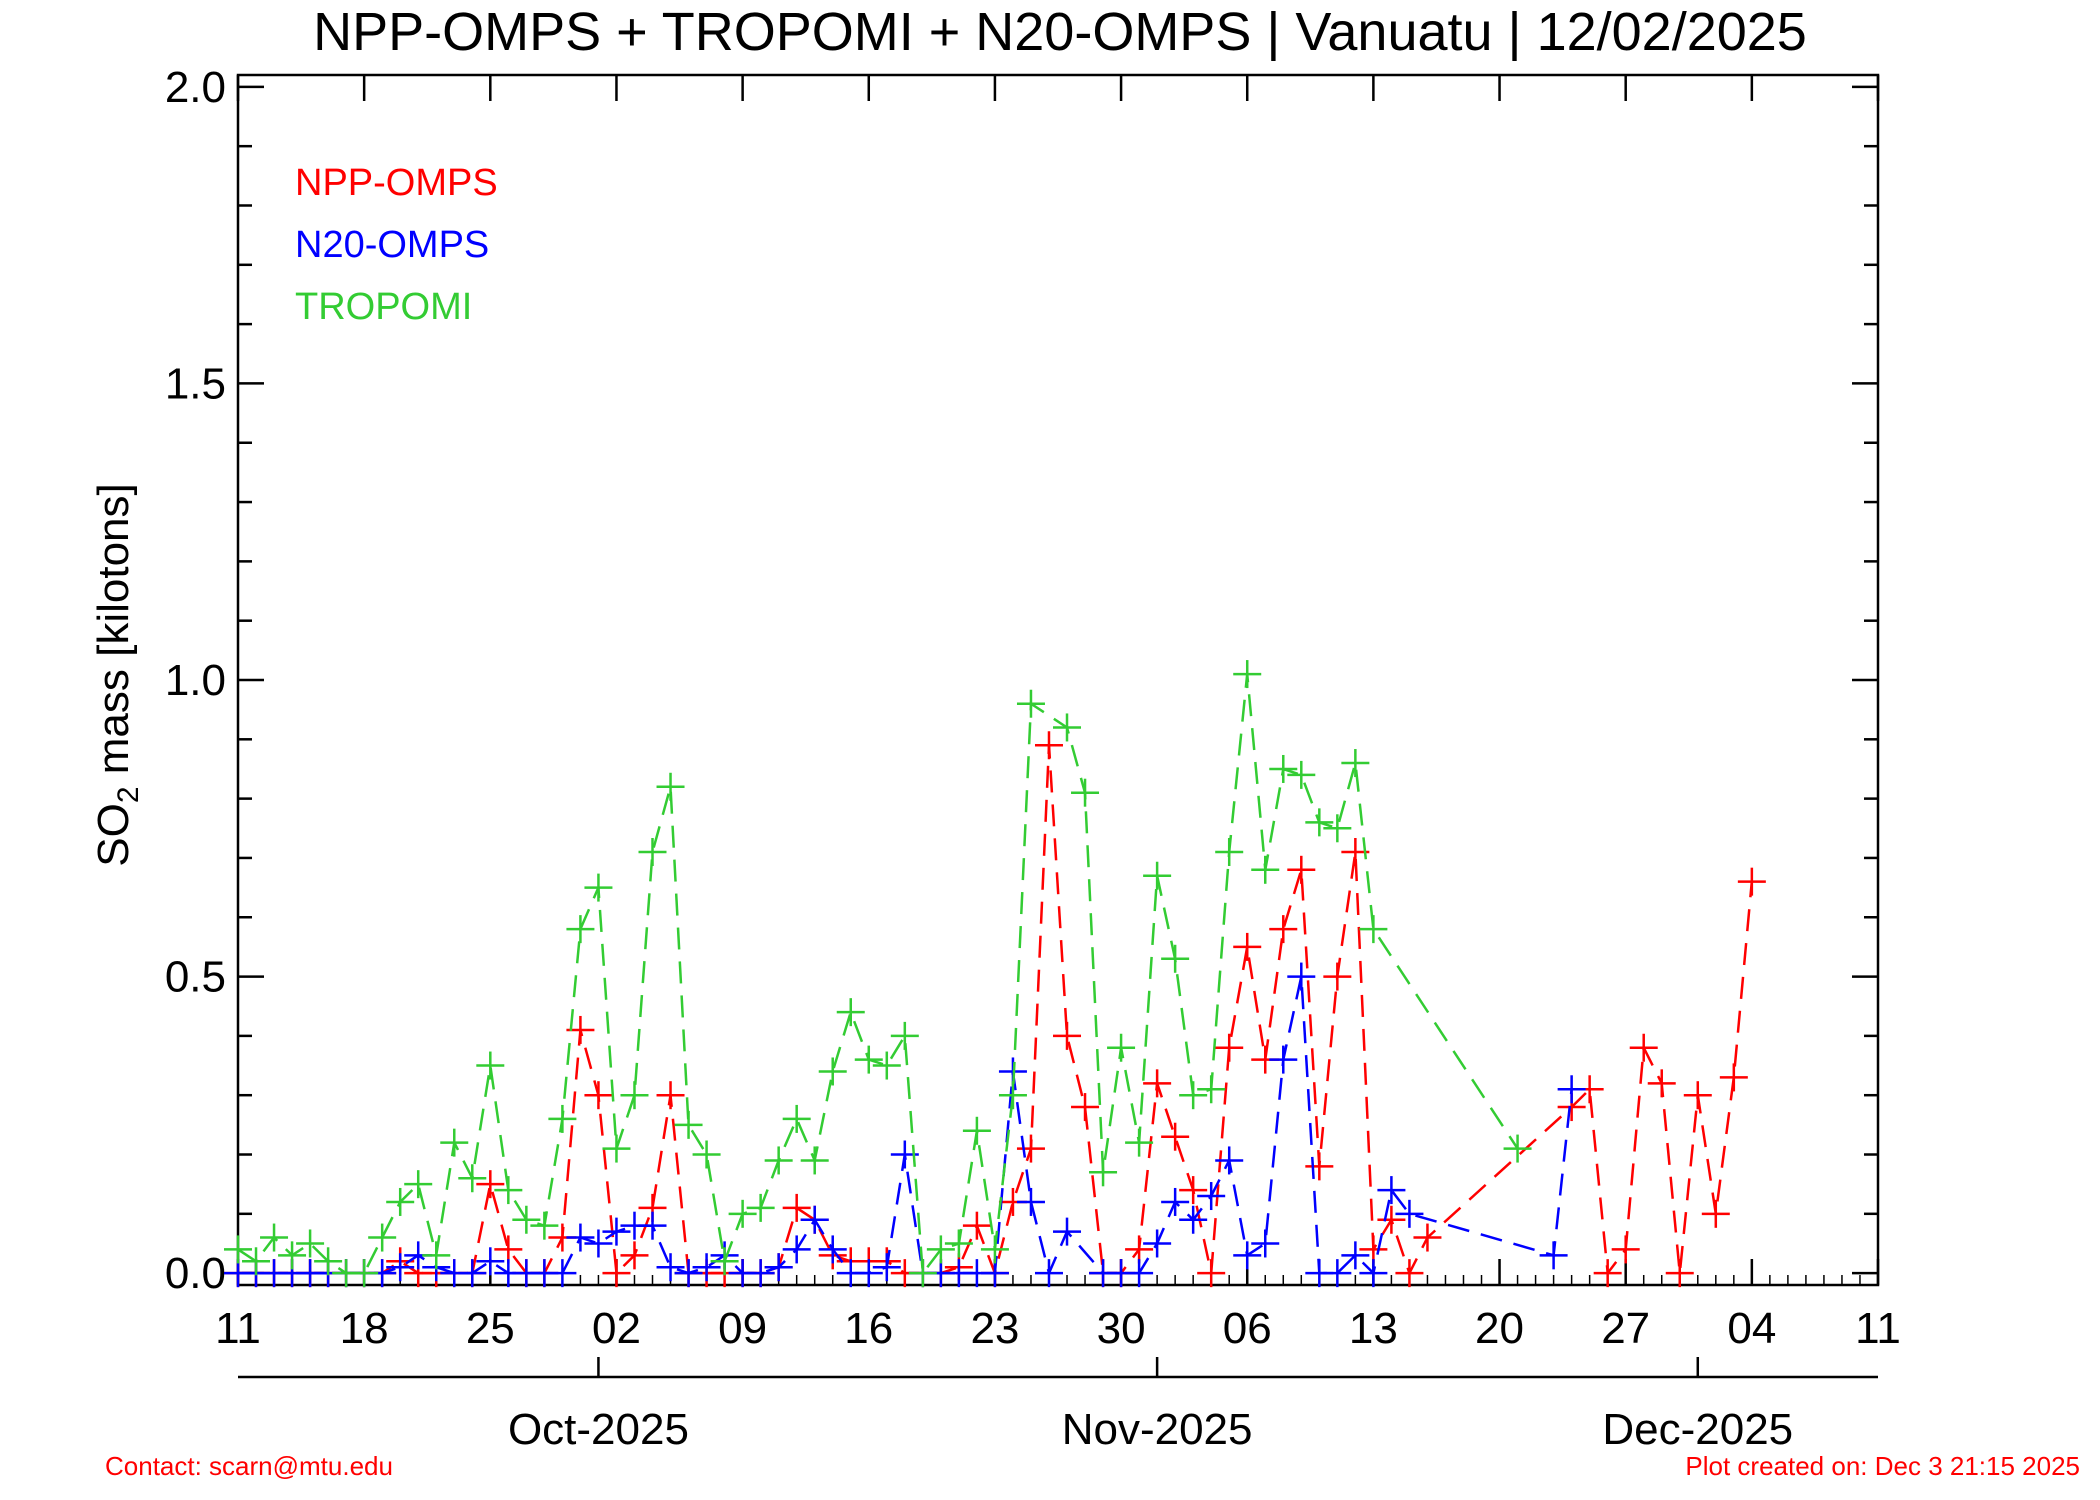 This screenshot has height=1500, width=2100. I want to click on x-tick-label: 09, so click(742, 1328).